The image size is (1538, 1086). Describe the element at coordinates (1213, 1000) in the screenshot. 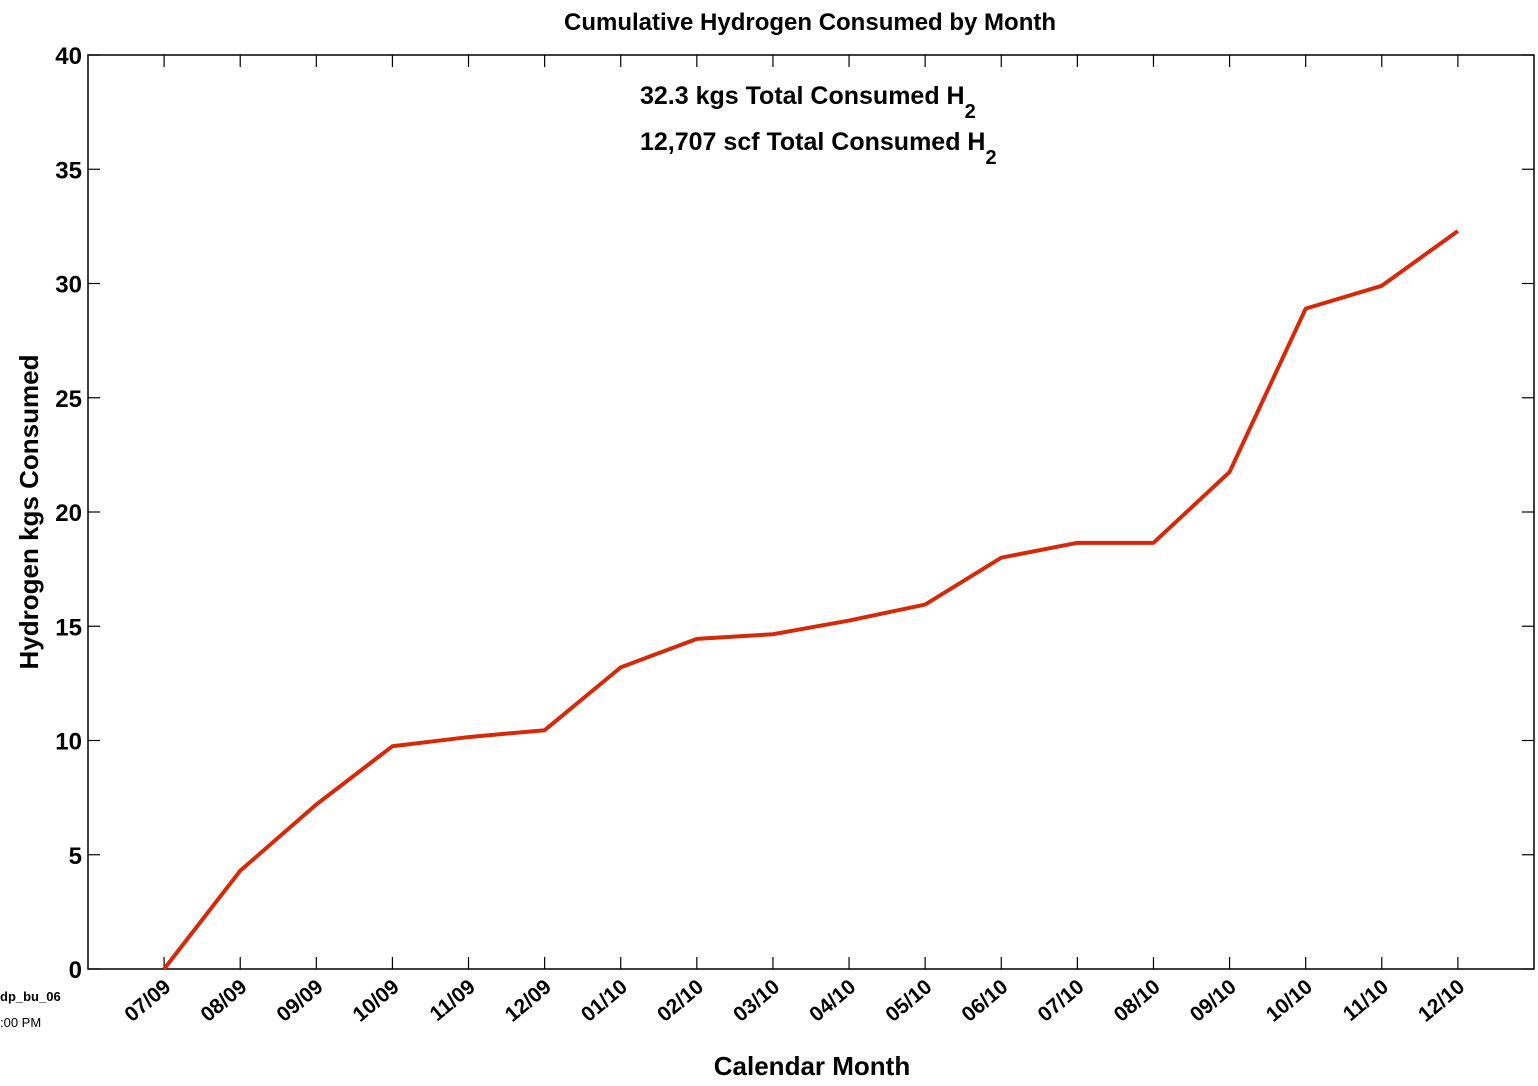

I see `x-tick-label: 09/10` at that location.